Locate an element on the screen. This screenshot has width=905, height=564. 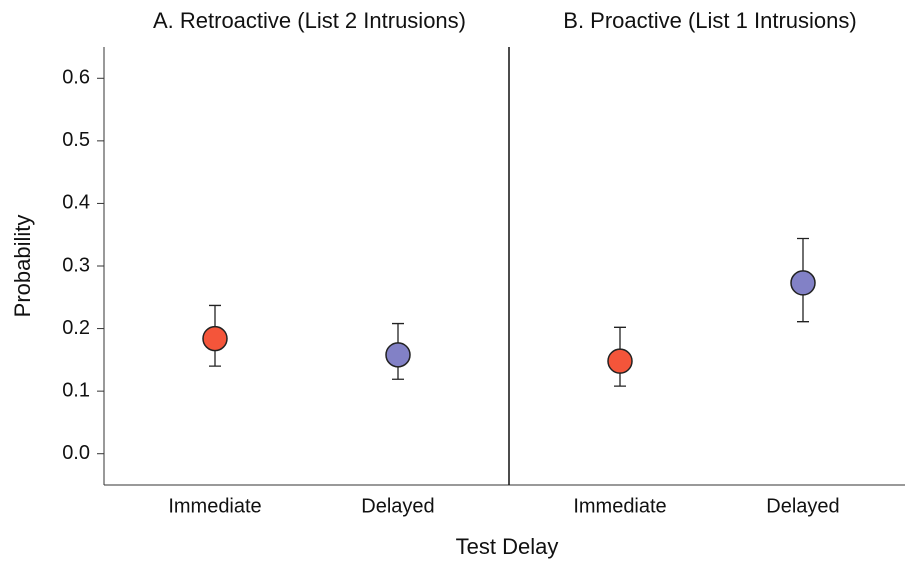
y-tick-label: 0.3 is located at coordinates (76, 265).